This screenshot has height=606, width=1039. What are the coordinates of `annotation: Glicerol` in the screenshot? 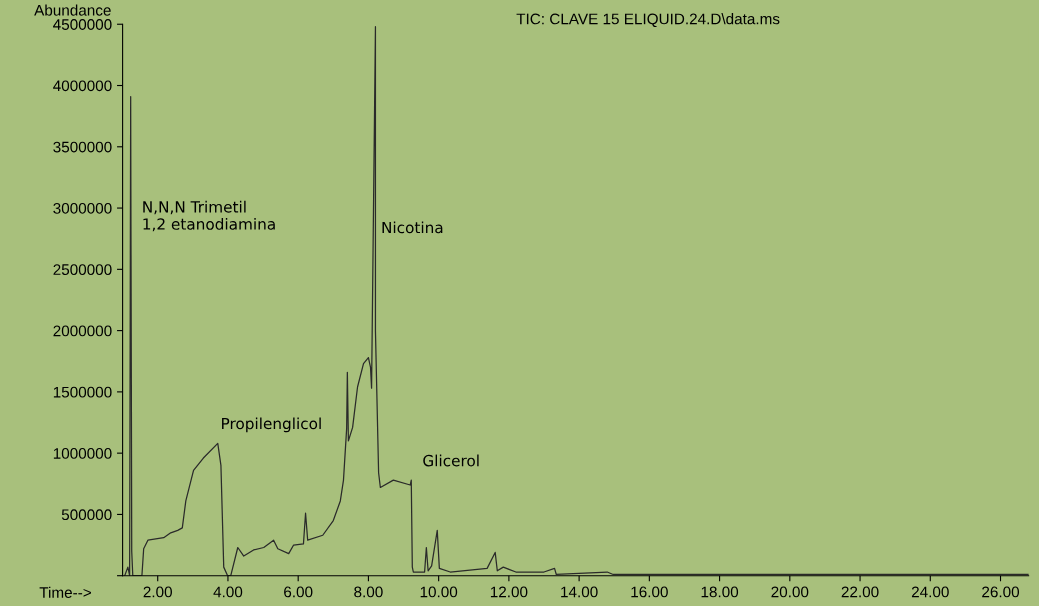 It's located at (451, 460).